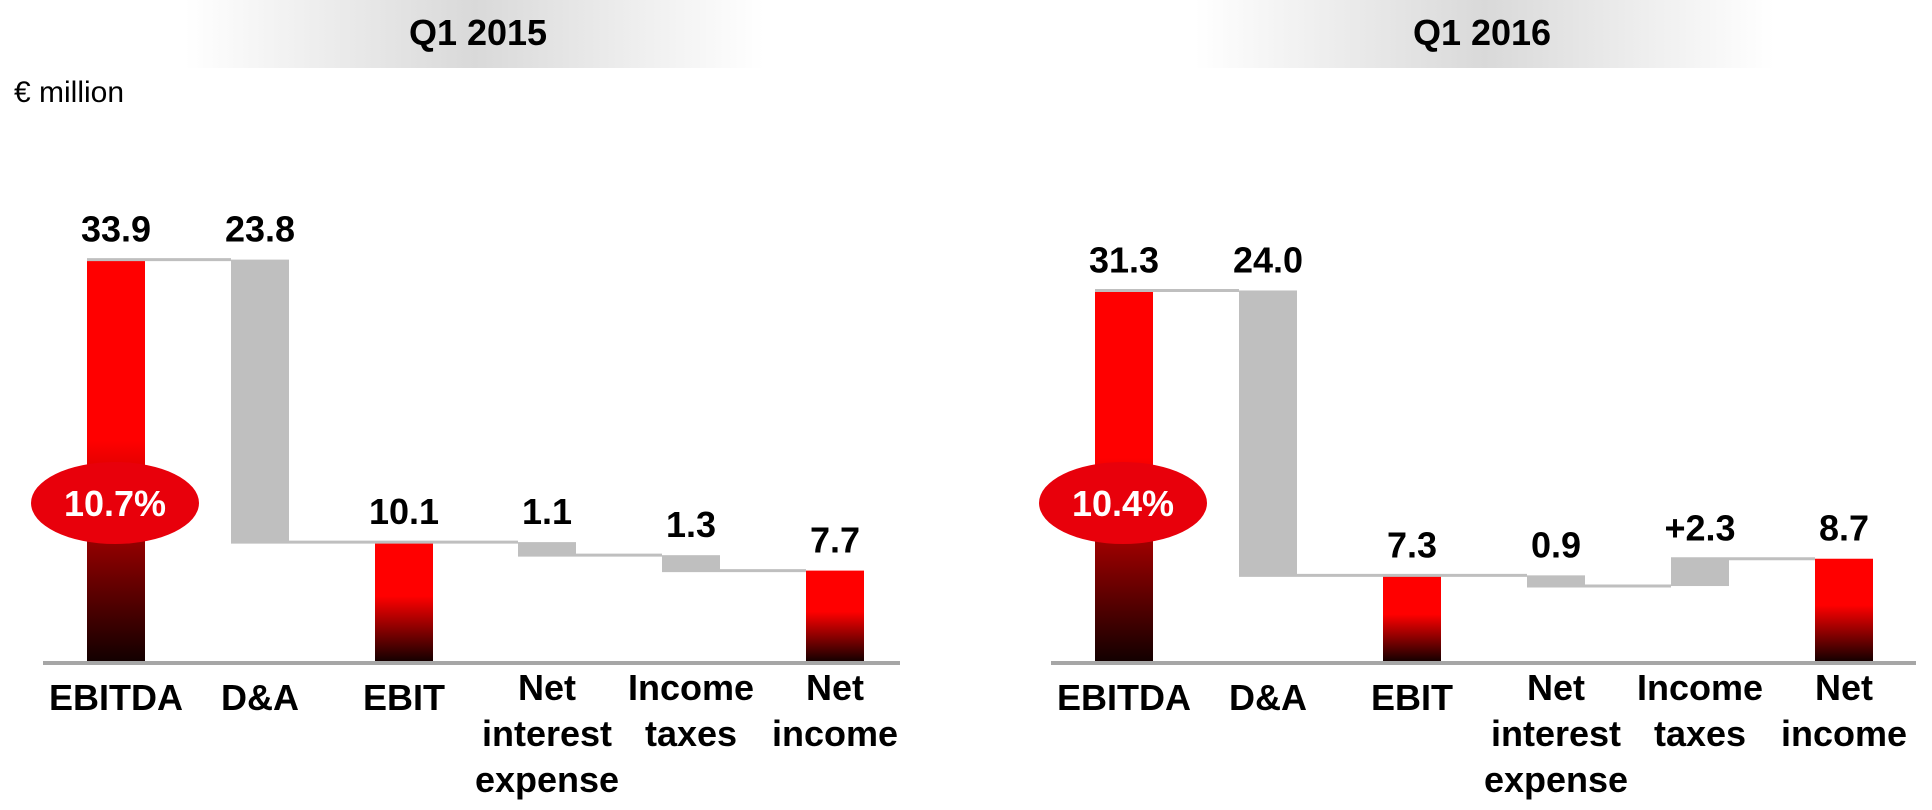 The height and width of the screenshot is (810, 1932). I want to click on data-label: 1.1, so click(547, 511).